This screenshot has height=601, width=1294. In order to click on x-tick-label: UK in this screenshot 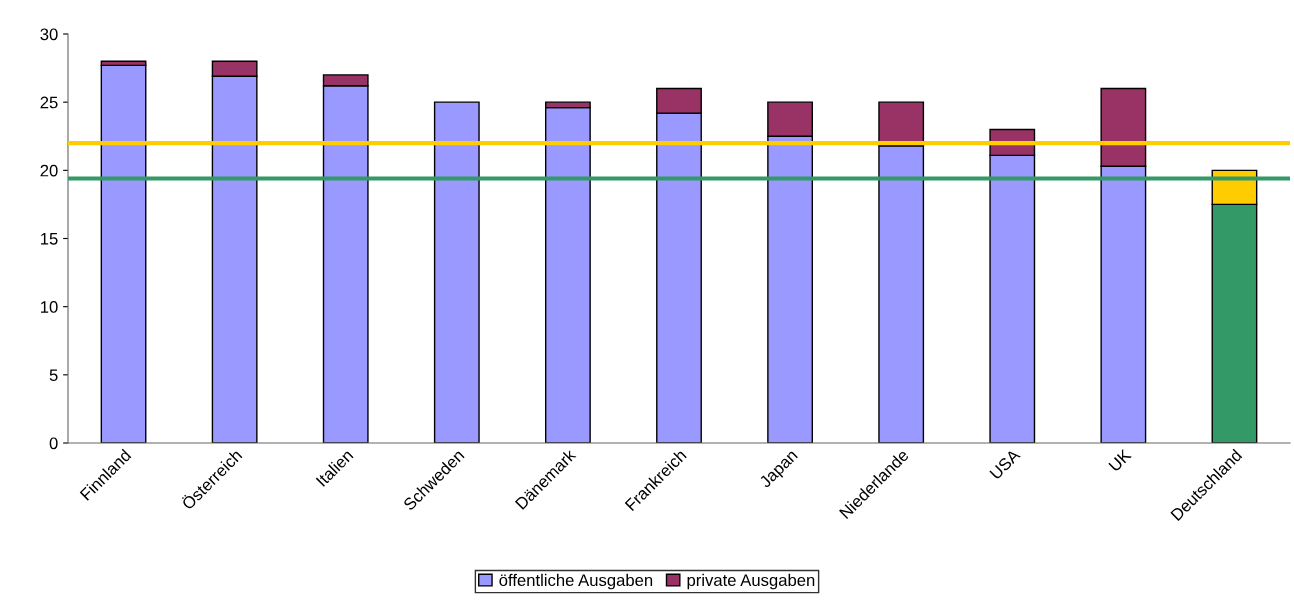, I will do `click(1120, 460)`.